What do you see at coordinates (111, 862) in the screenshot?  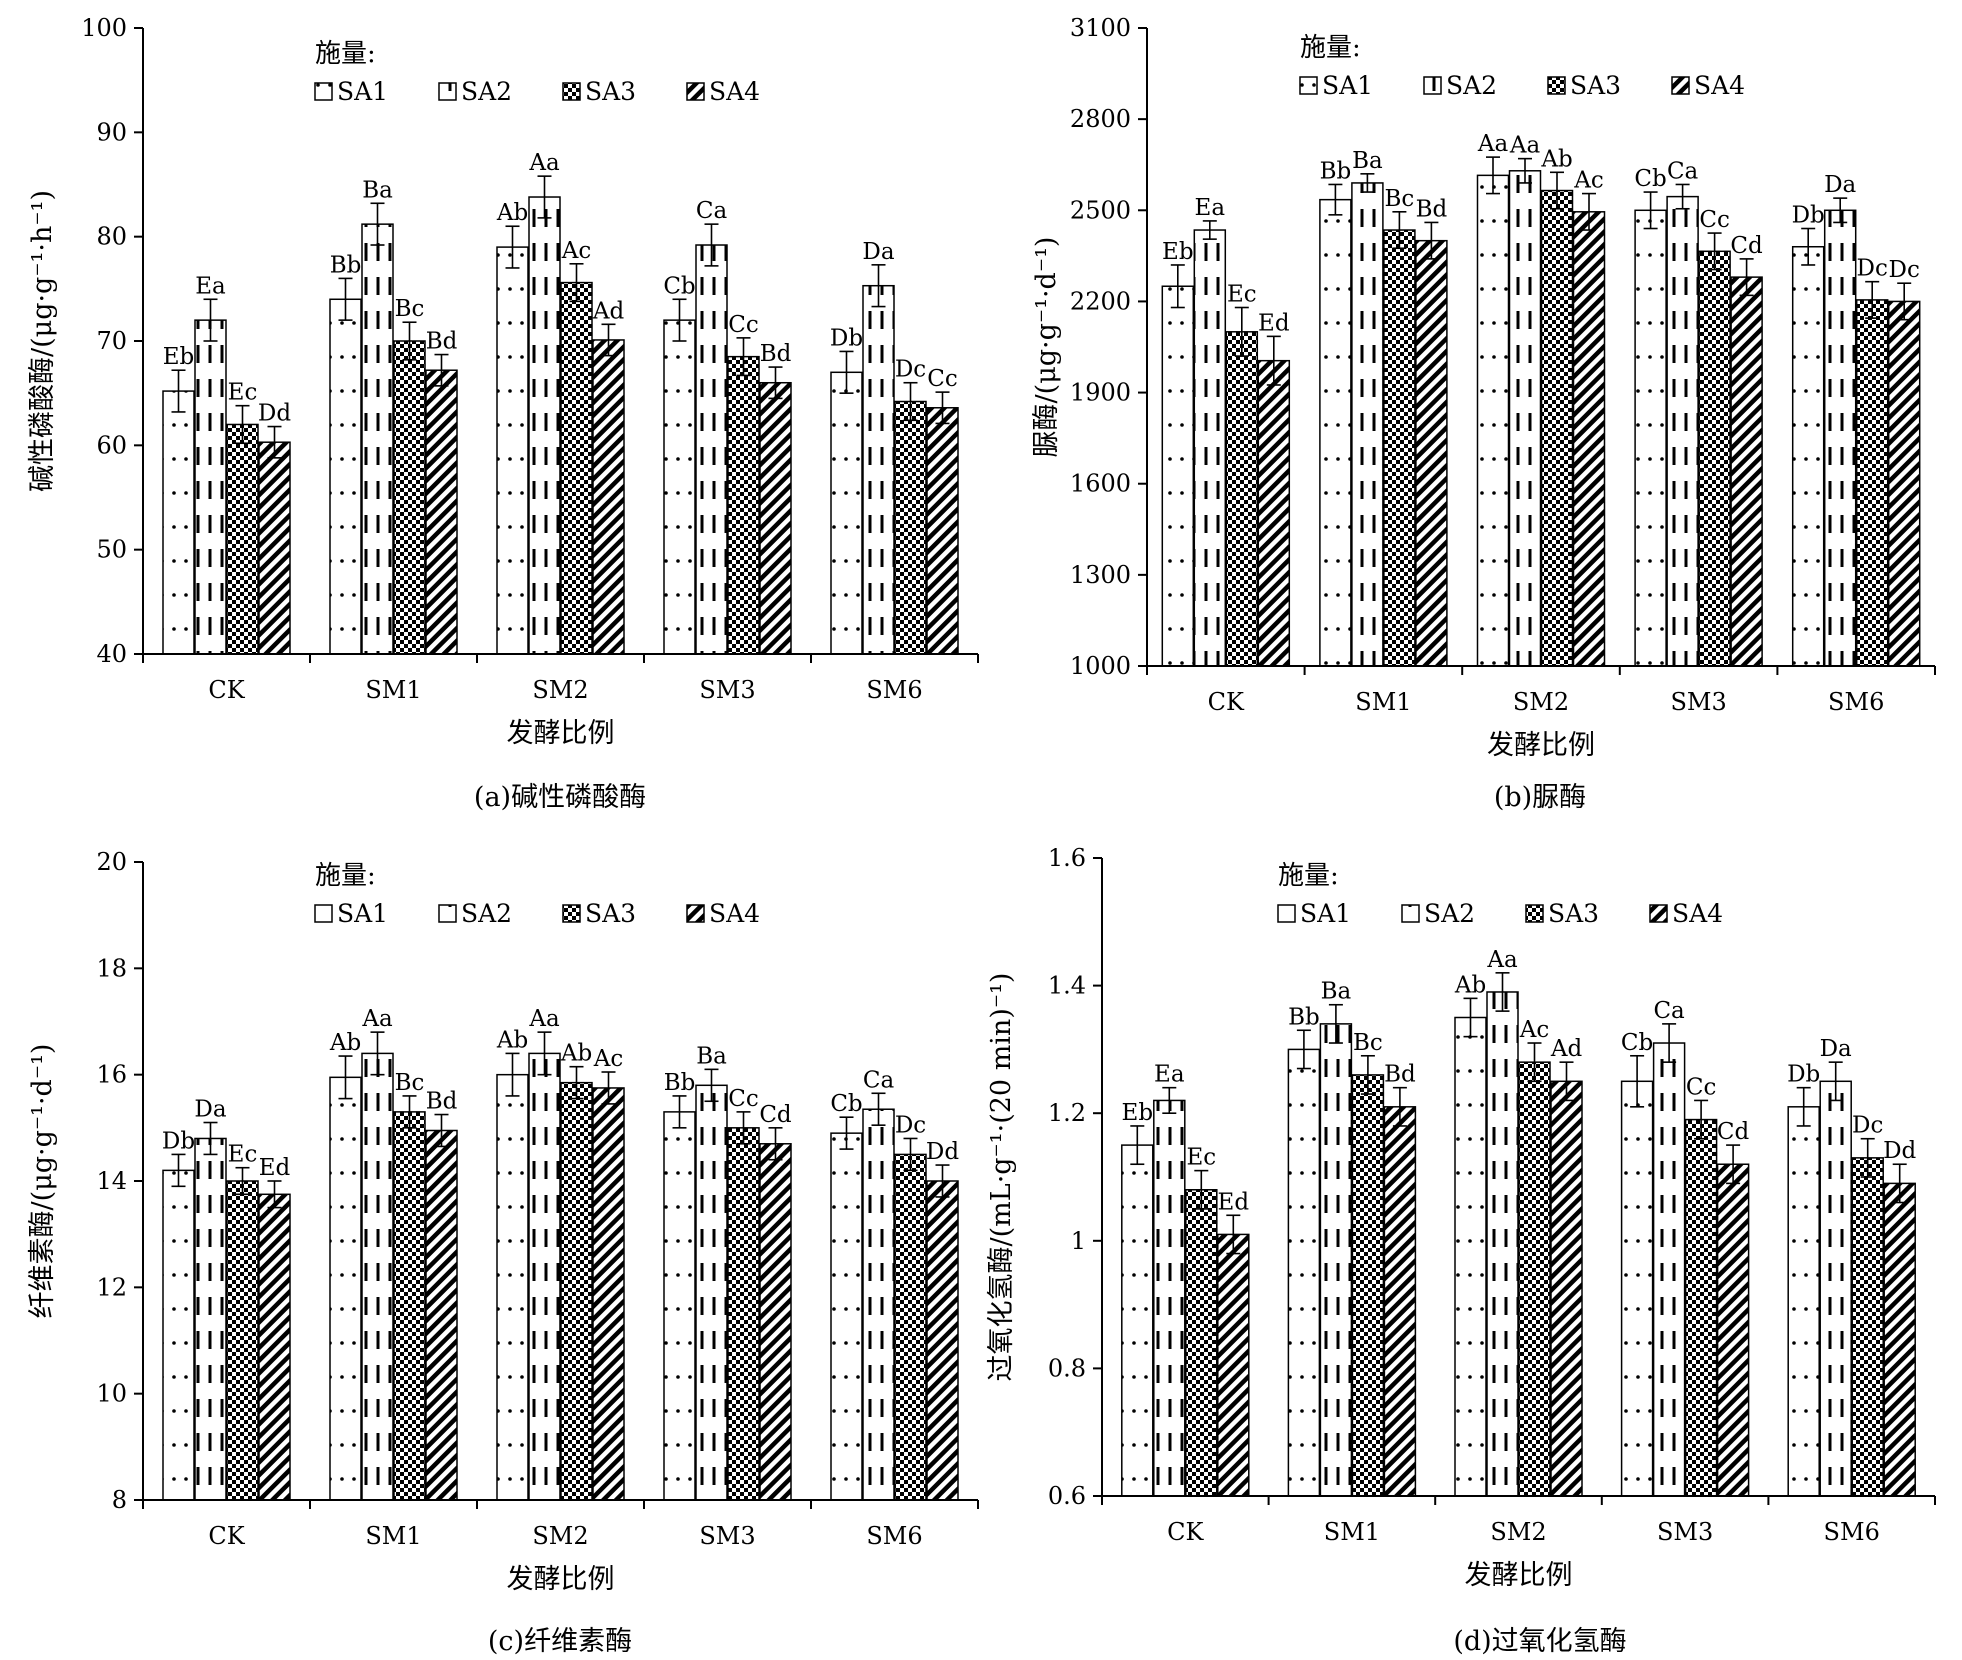 I see `y-tick-label: 20` at bounding box center [111, 862].